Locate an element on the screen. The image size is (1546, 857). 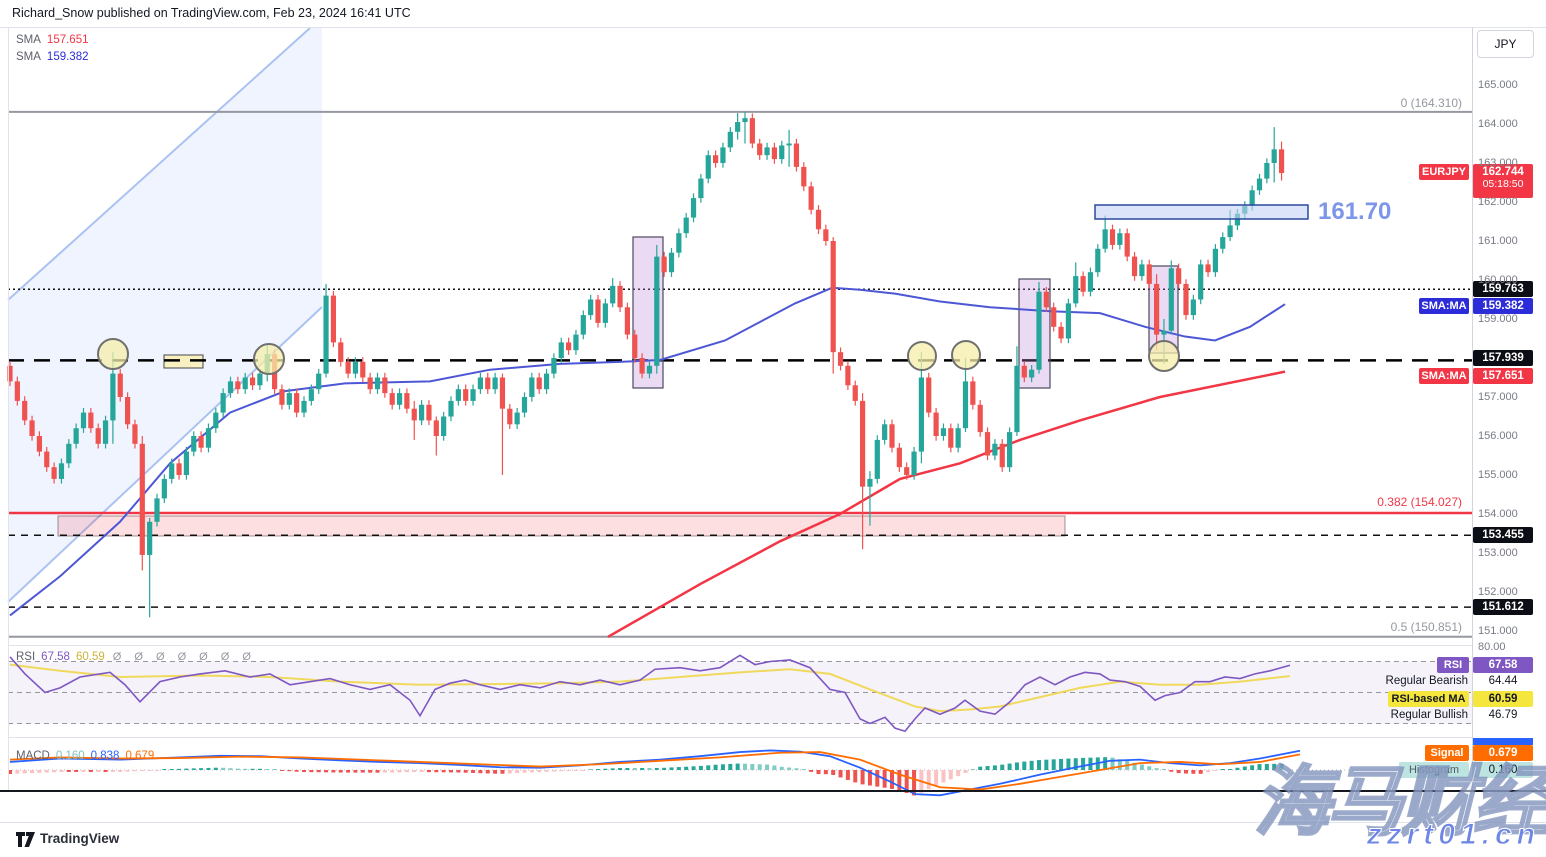
tradingview-brand-link: TradingView is located at coordinates (80, 838).